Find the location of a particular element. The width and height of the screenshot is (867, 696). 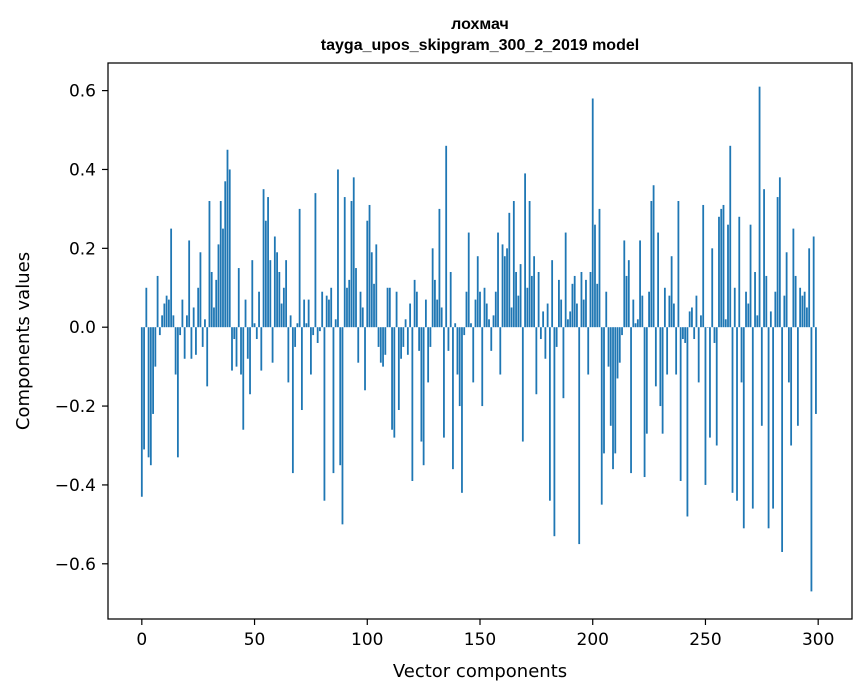

x-tick-label: 50 is located at coordinates (255, 640).